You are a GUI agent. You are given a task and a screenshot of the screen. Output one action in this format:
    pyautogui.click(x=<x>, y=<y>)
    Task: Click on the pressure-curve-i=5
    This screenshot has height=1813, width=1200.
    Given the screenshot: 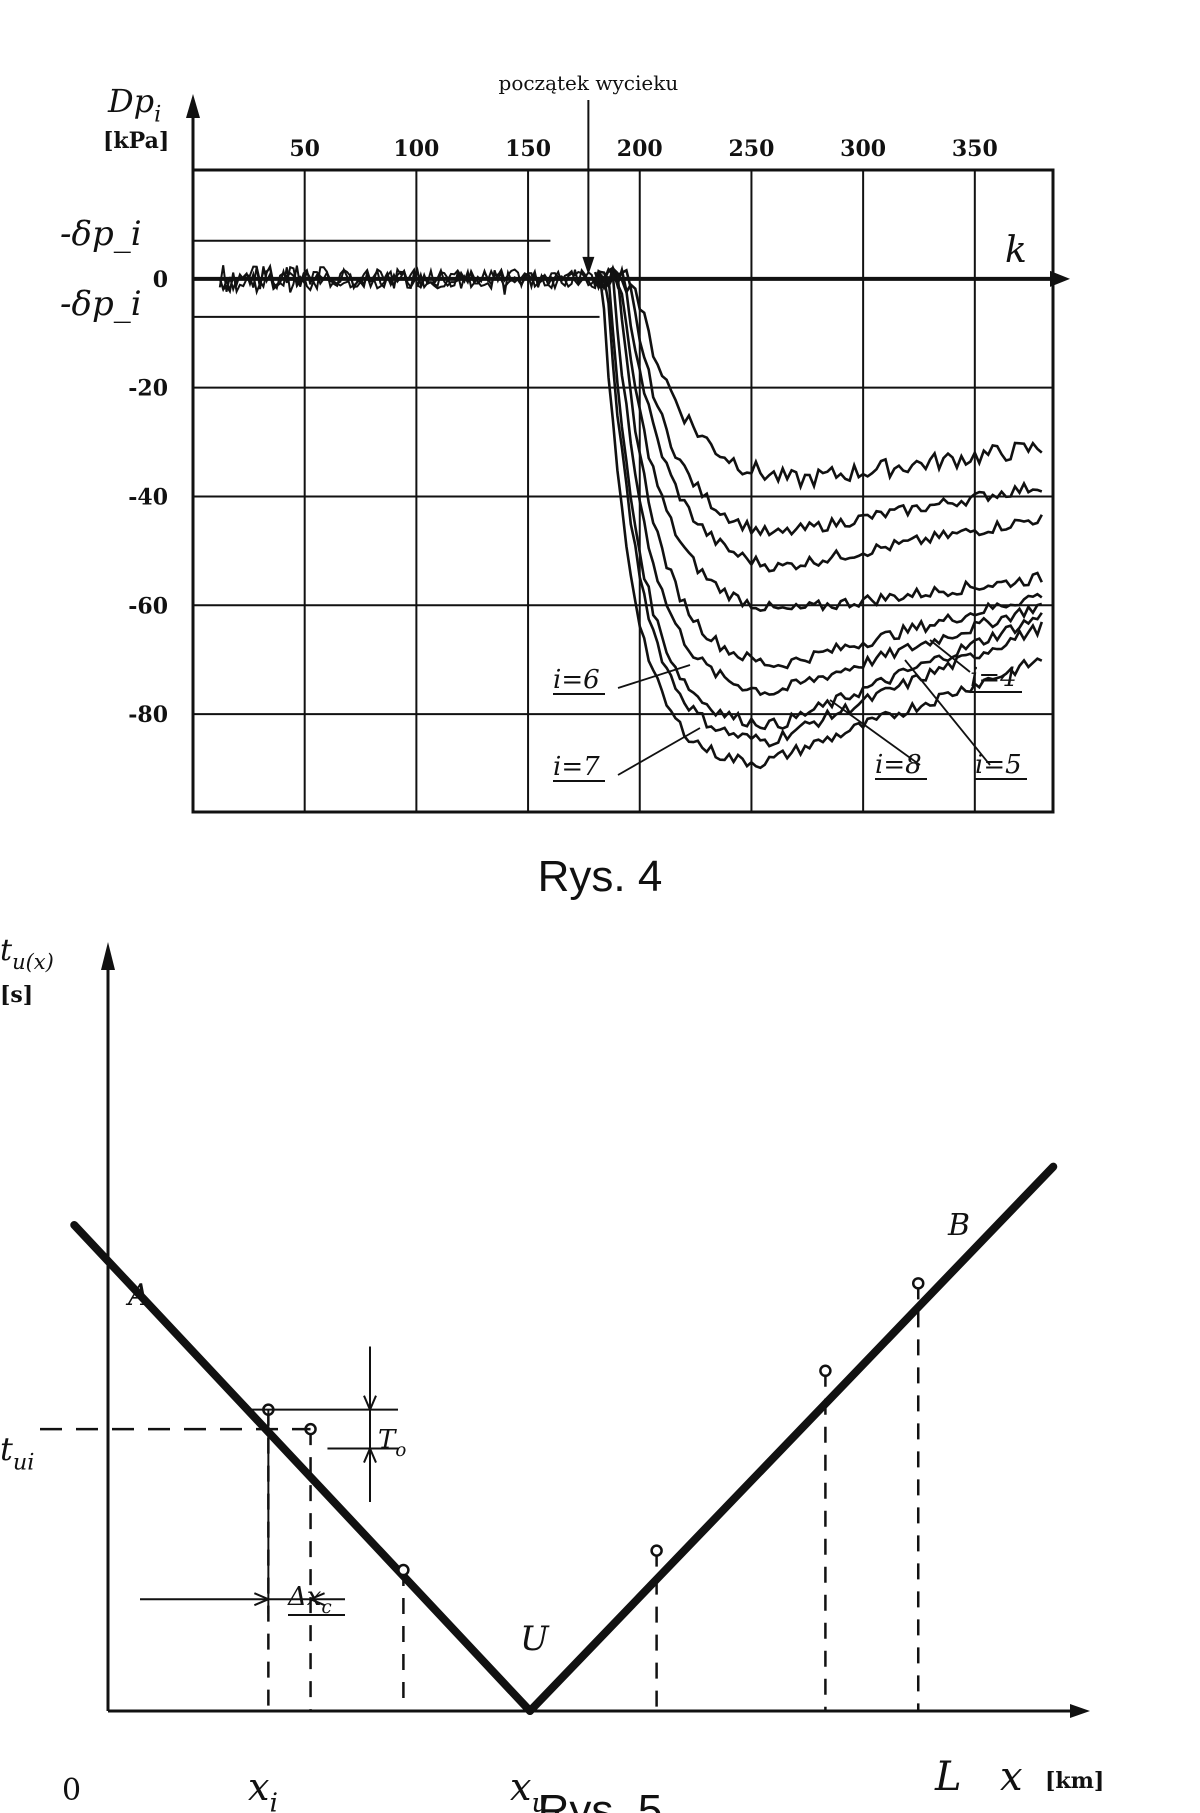 What is the action you would take?
    pyautogui.click(x=818, y=468)
    